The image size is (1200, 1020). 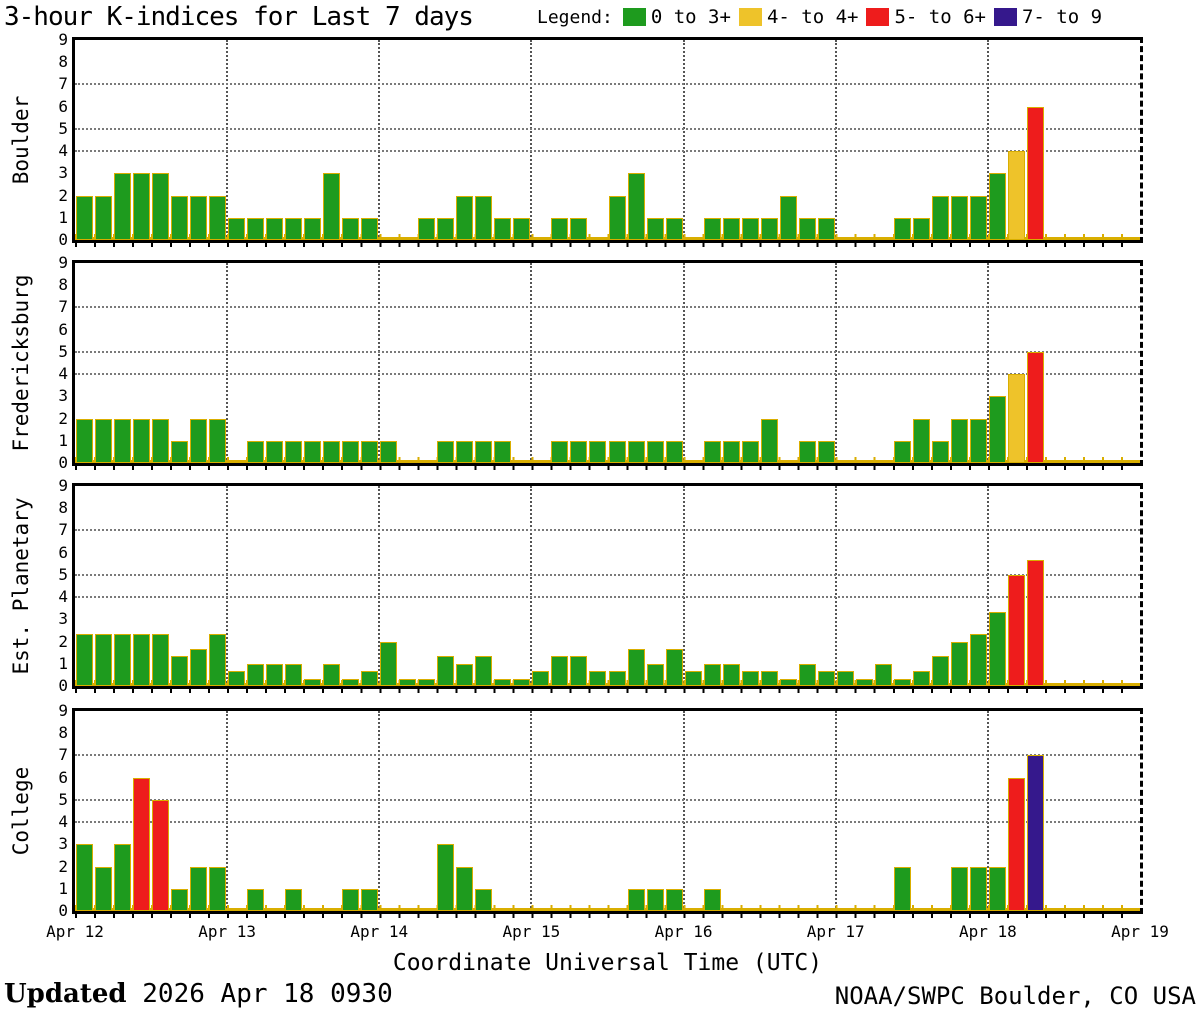 I want to click on legend-label: Legend:, so click(x=575, y=17).